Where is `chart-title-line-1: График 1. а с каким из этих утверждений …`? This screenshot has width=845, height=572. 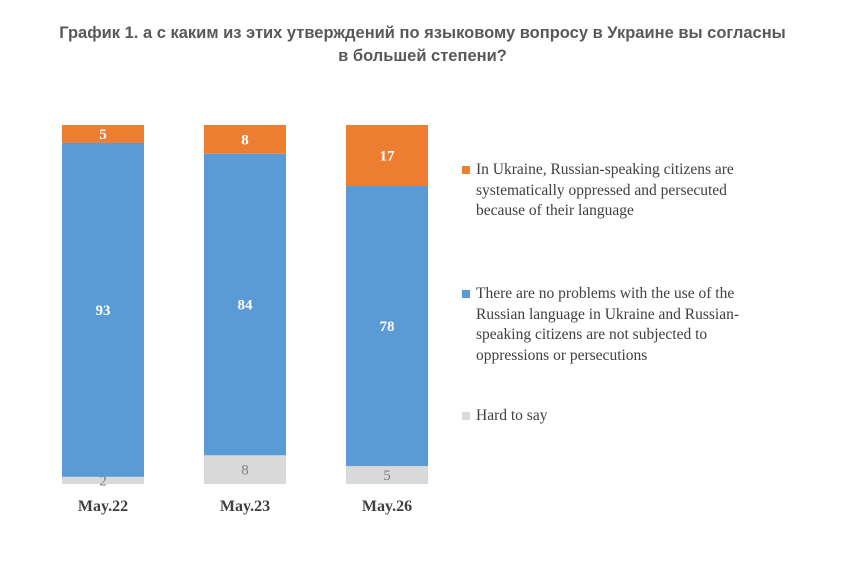 chart-title-line-1: График 1. а с каким из этих утверждений … is located at coordinates (422, 33).